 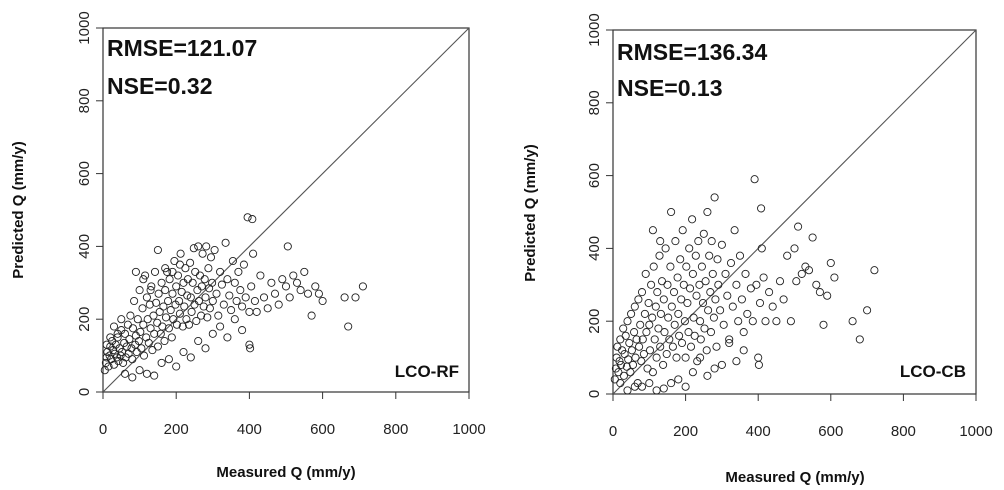 I want to click on y-axis: 0 200 400 600 800 1000, so click(x=89, y=203).